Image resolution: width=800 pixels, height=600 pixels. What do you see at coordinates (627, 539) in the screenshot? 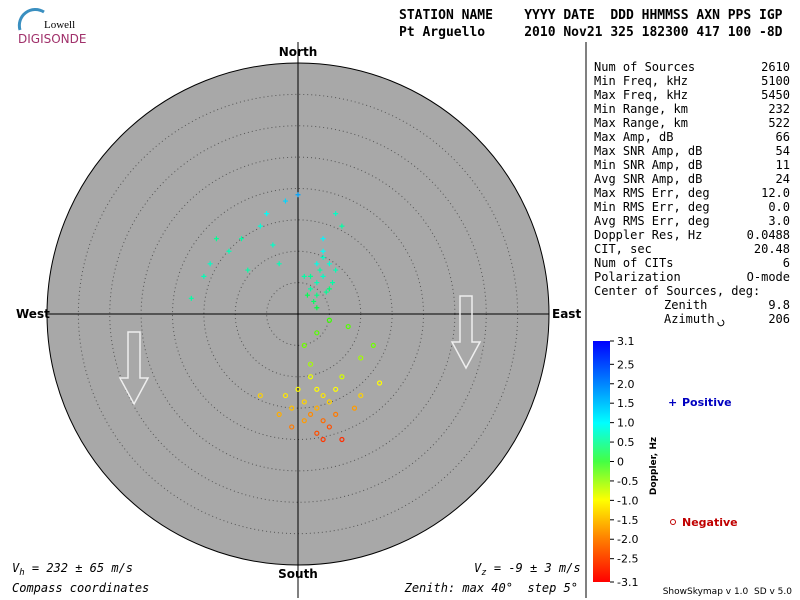
I see `colorbar-tick-label: -2.0` at bounding box center [627, 539].